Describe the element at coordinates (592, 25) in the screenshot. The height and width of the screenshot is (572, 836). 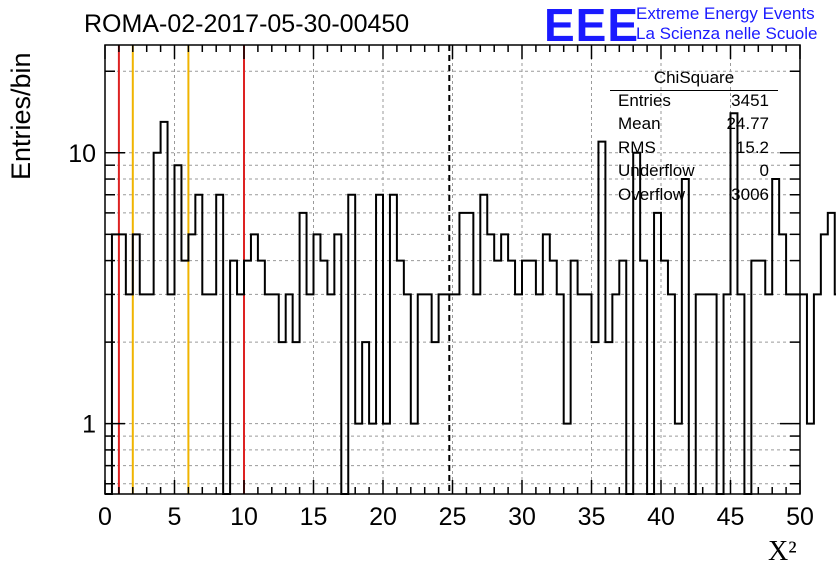
I see `eee-logo: EEE` at that location.